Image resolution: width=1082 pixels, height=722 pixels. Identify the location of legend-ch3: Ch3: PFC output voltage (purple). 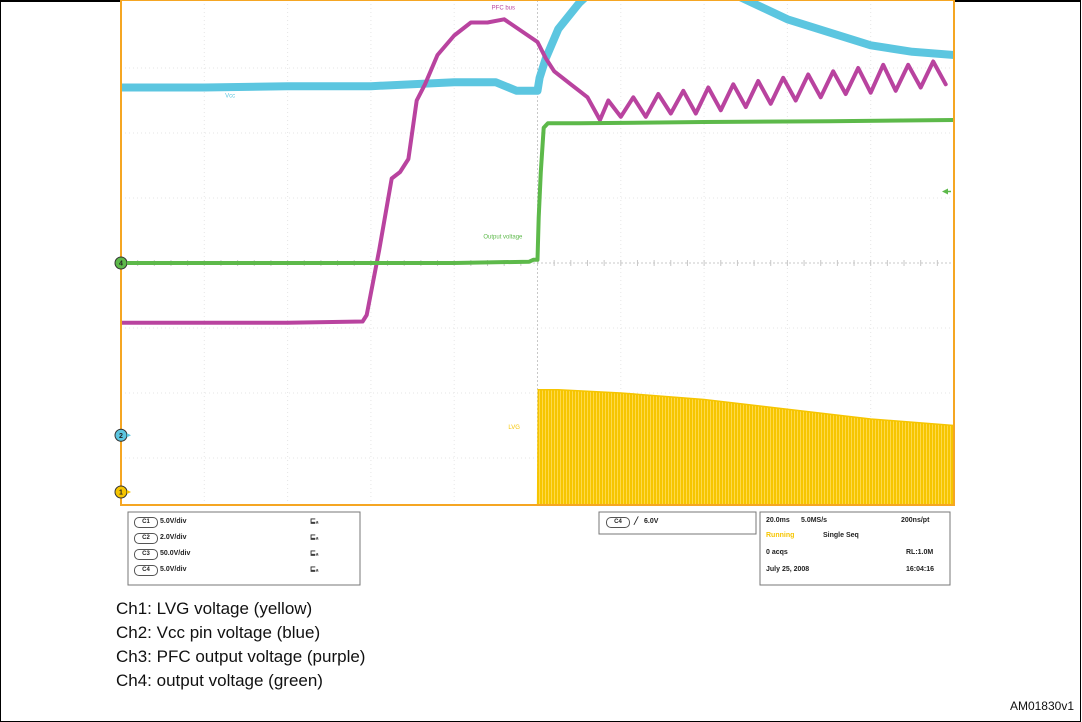
(240, 657).